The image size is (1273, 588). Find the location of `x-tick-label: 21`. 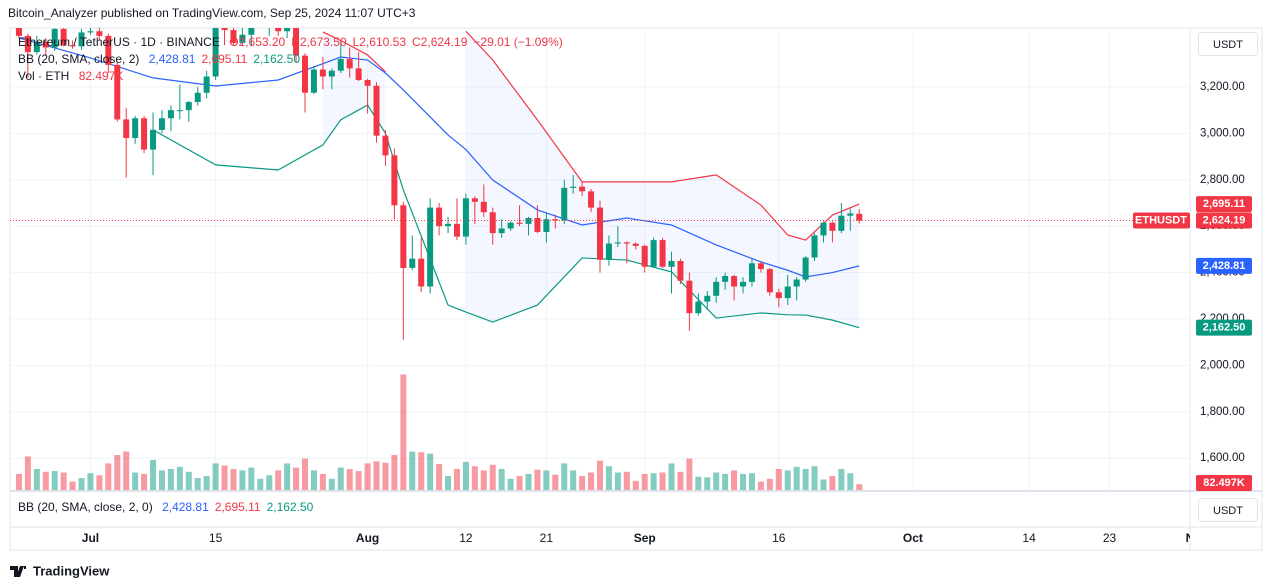

x-tick-label: 21 is located at coordinates (547, 538).